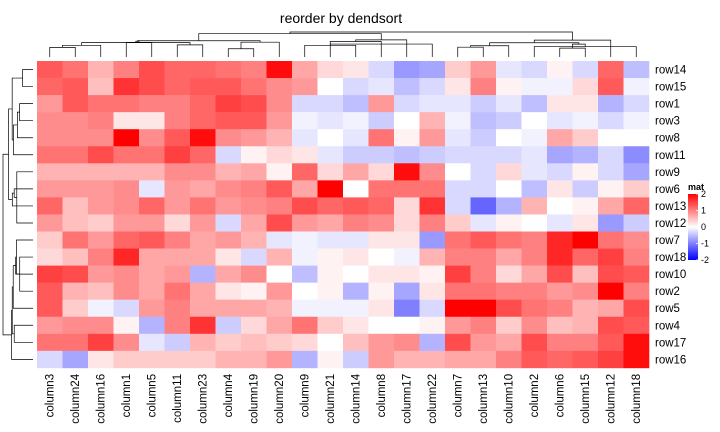  I want to click on column-label: column22, so click(433, 399).